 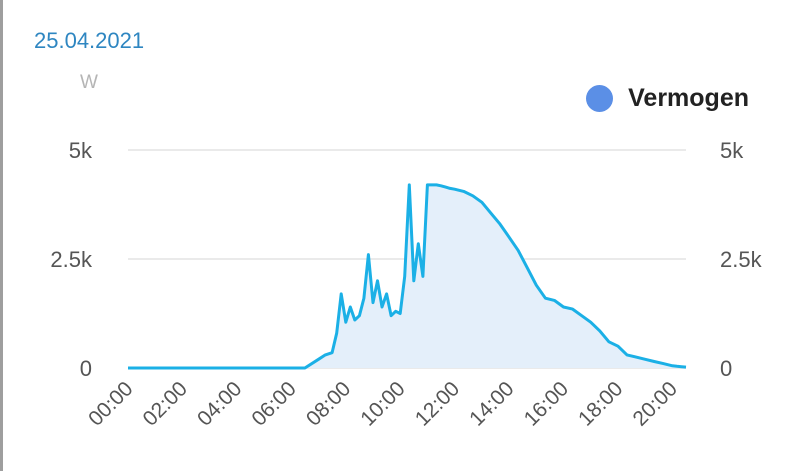 What do you see at coordinates (654, 403) in the screenshot?
I see `x-tick-label: 20:00` at bounding box center [654, 403].